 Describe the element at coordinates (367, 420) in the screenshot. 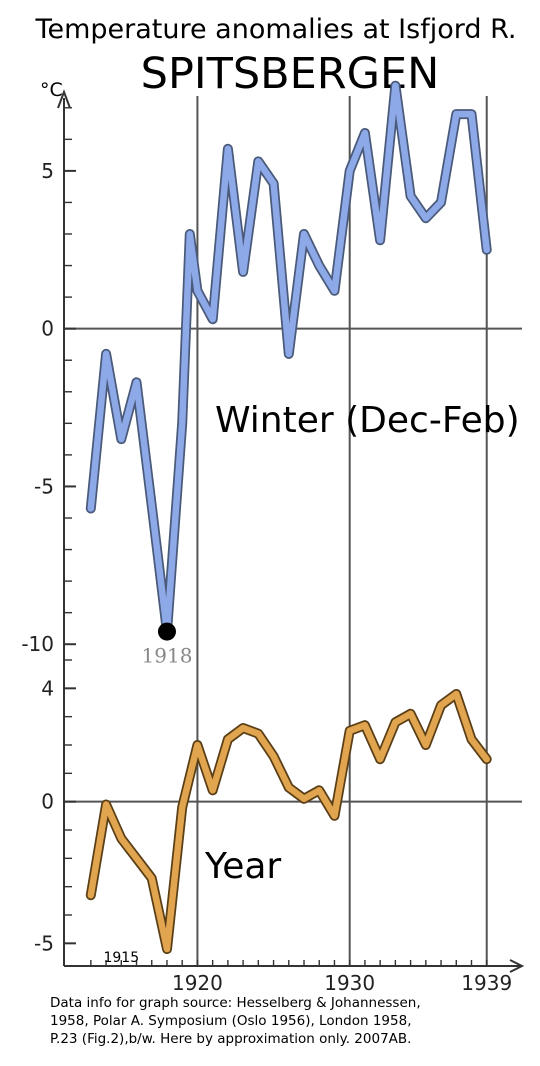

I see `winter-panel-label: Winter (Dec-Feb)` at that location.